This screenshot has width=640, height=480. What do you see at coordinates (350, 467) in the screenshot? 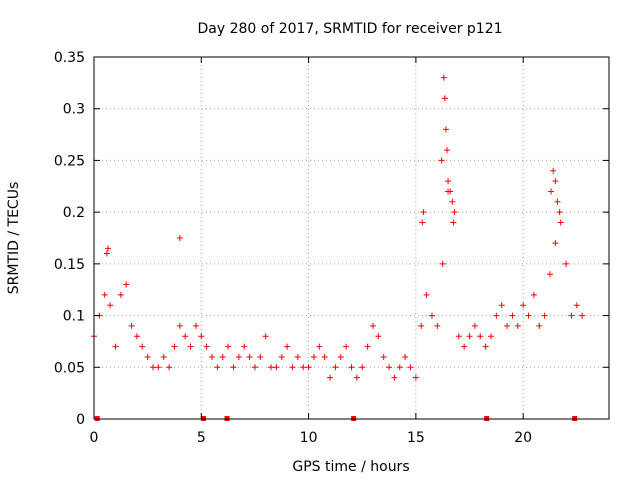
I see `x-axis-label: GPS time / hours` at bounding box center [350, 467].